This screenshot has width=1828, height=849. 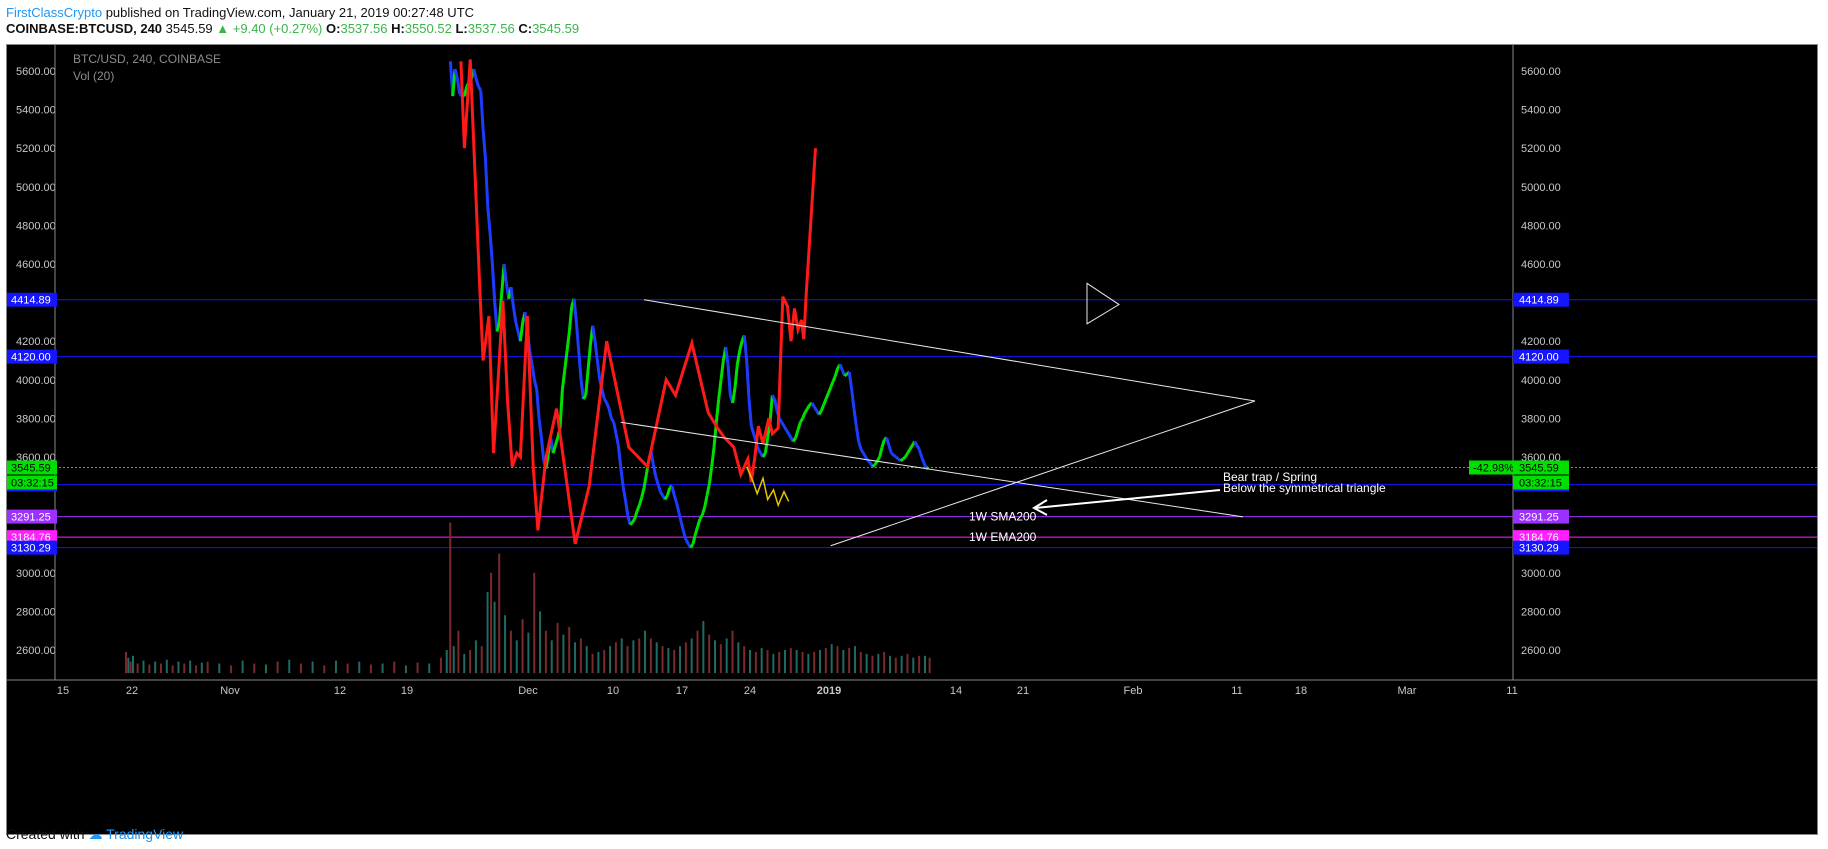 I want to click on open-value: 3537.56, so click(x=364, y=28).